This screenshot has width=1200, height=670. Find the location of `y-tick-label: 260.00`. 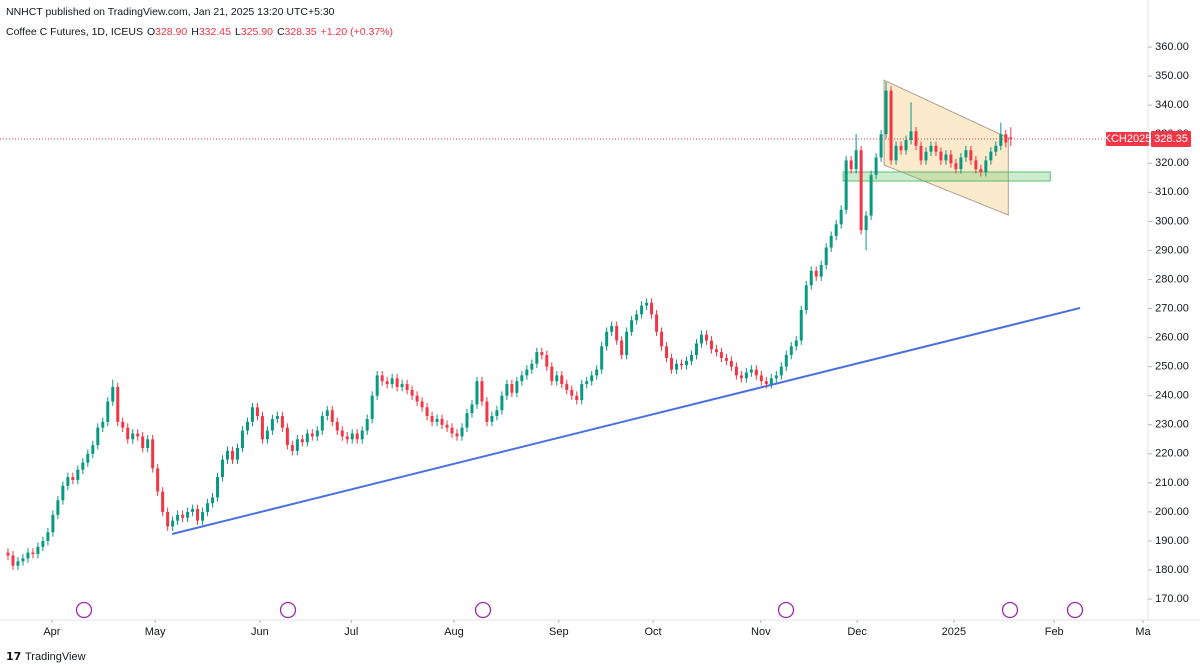

y-tick-label: 260.00 is located at coordinates (1172, 338).